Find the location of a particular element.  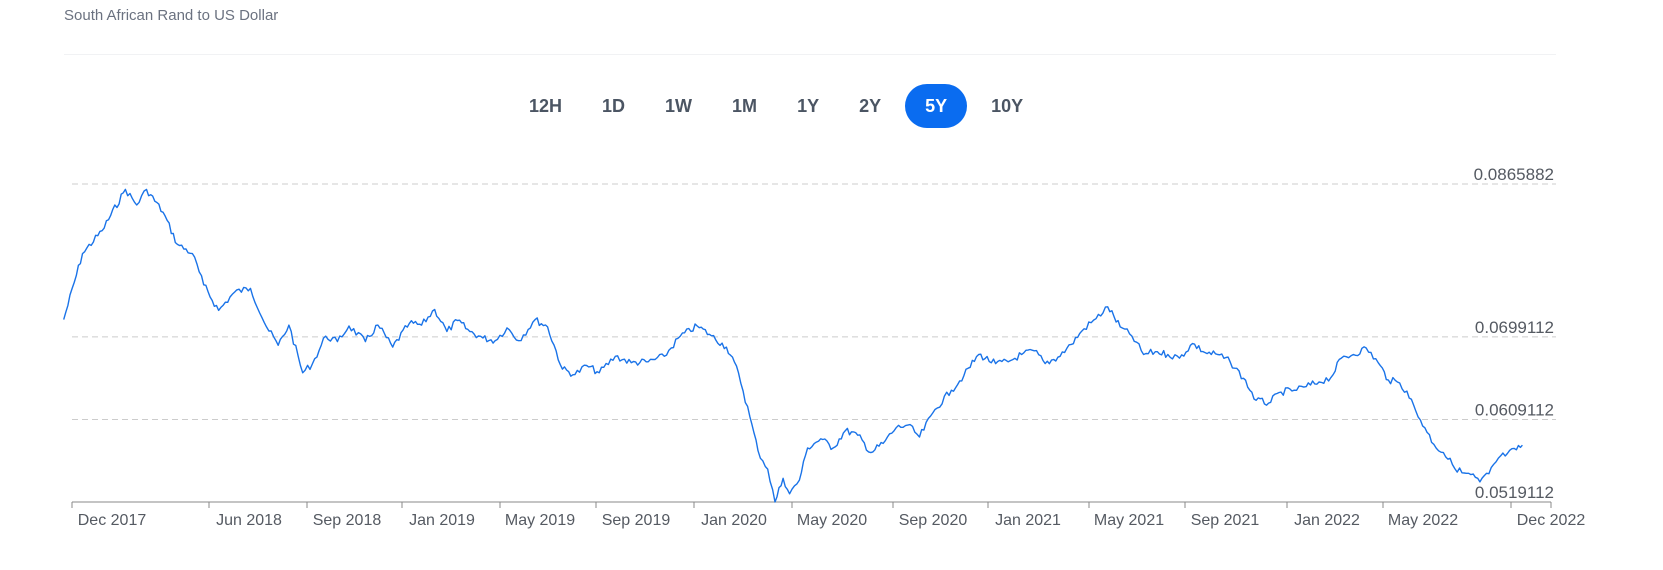

x-tick-label: Dec 2022 is located at coordinates (1551, 520).